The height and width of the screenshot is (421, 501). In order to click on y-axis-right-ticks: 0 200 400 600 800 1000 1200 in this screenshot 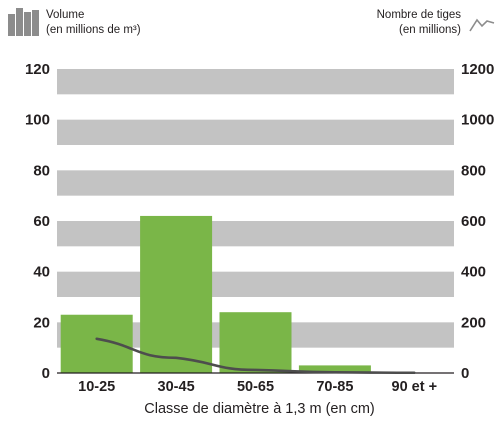, I will do `click(477, 221)`.